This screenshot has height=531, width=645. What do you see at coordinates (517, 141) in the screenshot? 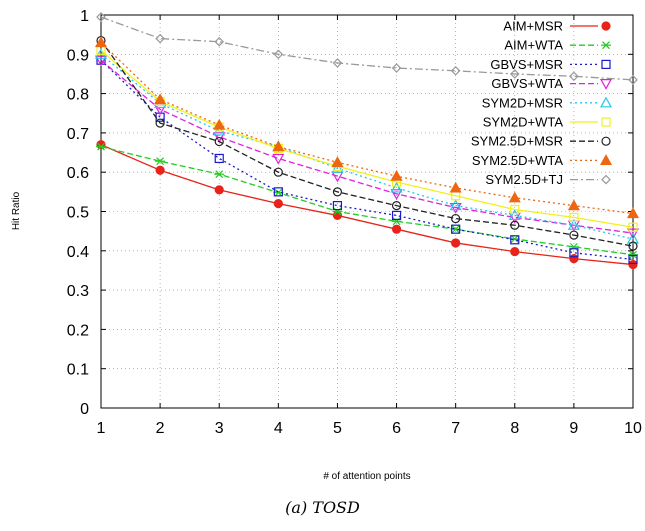
I see `legend-label: SYM2.5D+MSR` at bounding box center [517, 141].